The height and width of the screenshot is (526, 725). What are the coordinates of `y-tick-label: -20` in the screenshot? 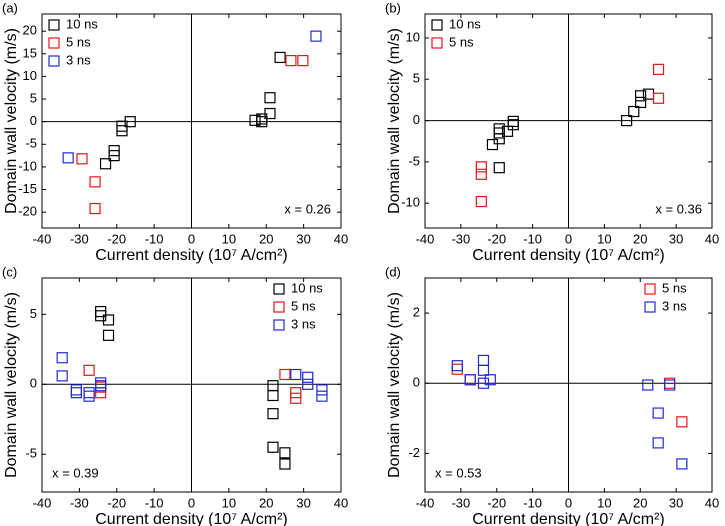 It's located at (27, 211).